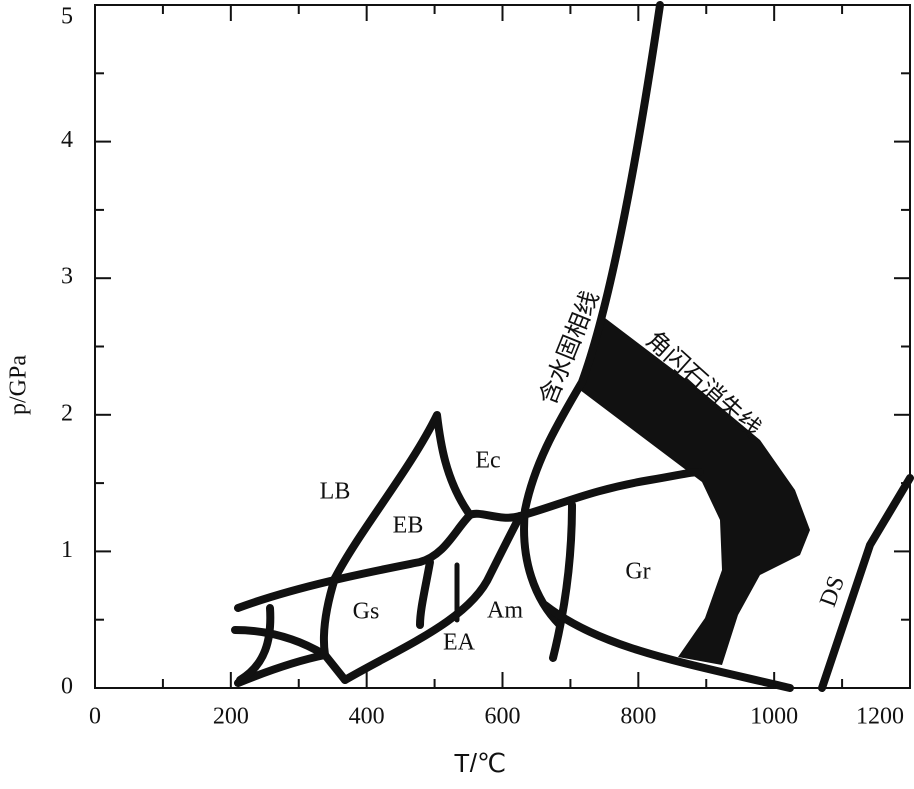 The width and height of the screenshot is (914, 789). Describe the element at coordinates (505, 611) in the screenshot. I see `region-label: Am` at that location.